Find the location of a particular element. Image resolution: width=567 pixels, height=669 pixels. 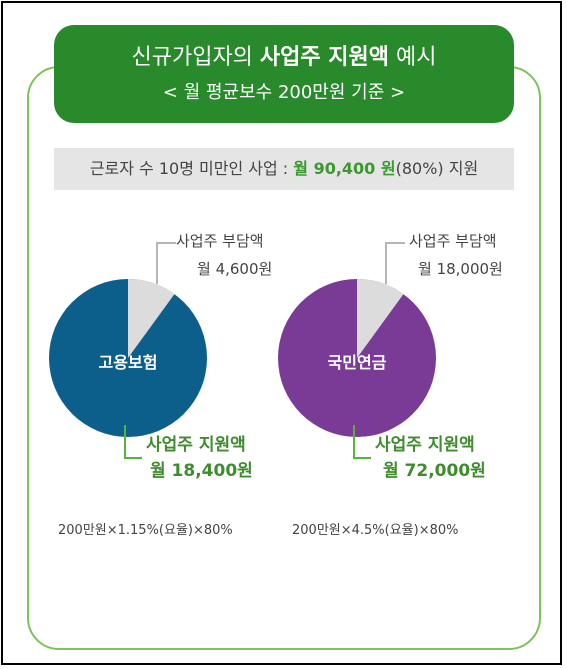

national-pension-label: 국민연금 is located at coordinates (357, 362).